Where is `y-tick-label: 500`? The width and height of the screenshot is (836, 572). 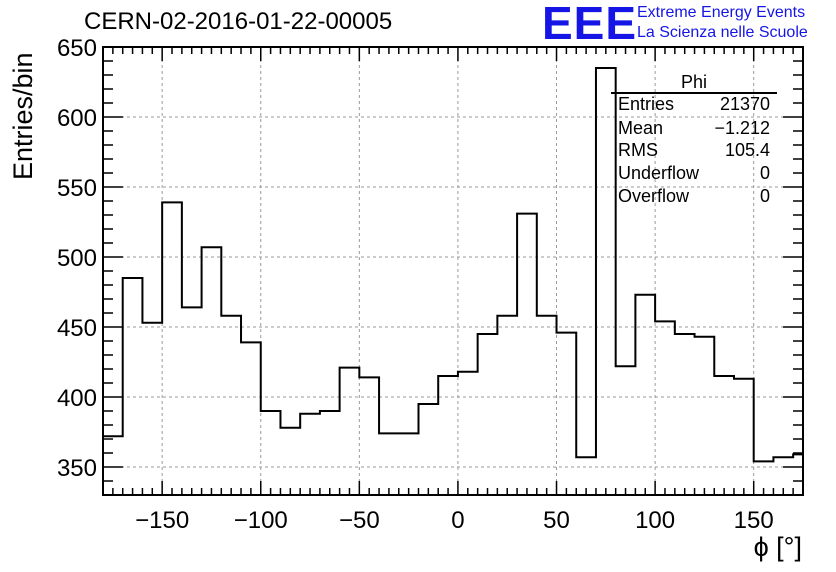 y-tick-label: 500 is located at coordinates (77, 258).